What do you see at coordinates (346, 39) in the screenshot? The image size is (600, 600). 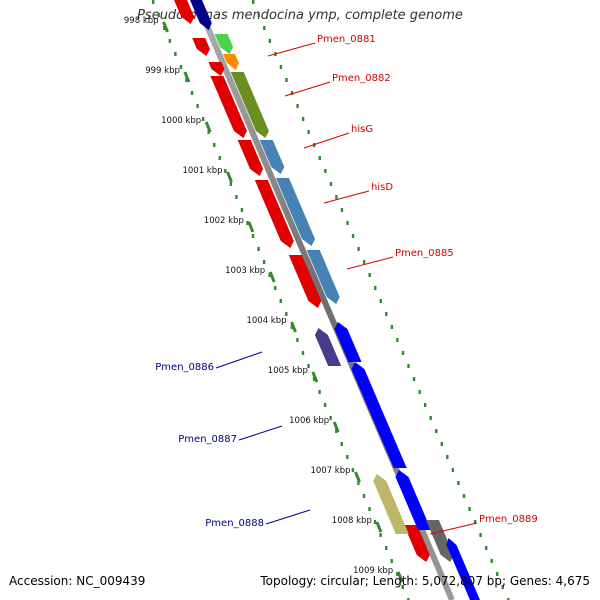 I see `gene-label: Pmen_0881` at bounding box center [346, 39].